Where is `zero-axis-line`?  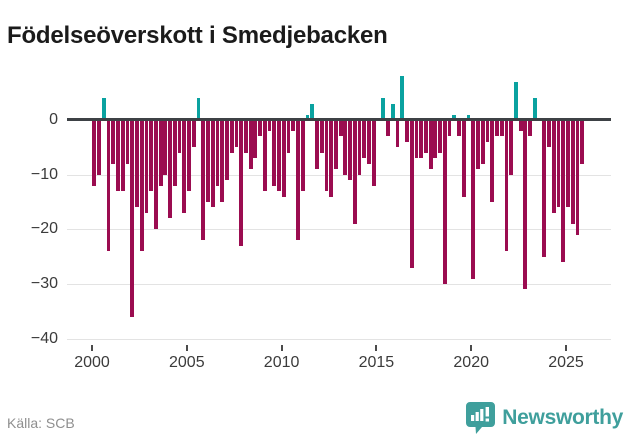
zero-axis-line is located at coordinates (339, 119).